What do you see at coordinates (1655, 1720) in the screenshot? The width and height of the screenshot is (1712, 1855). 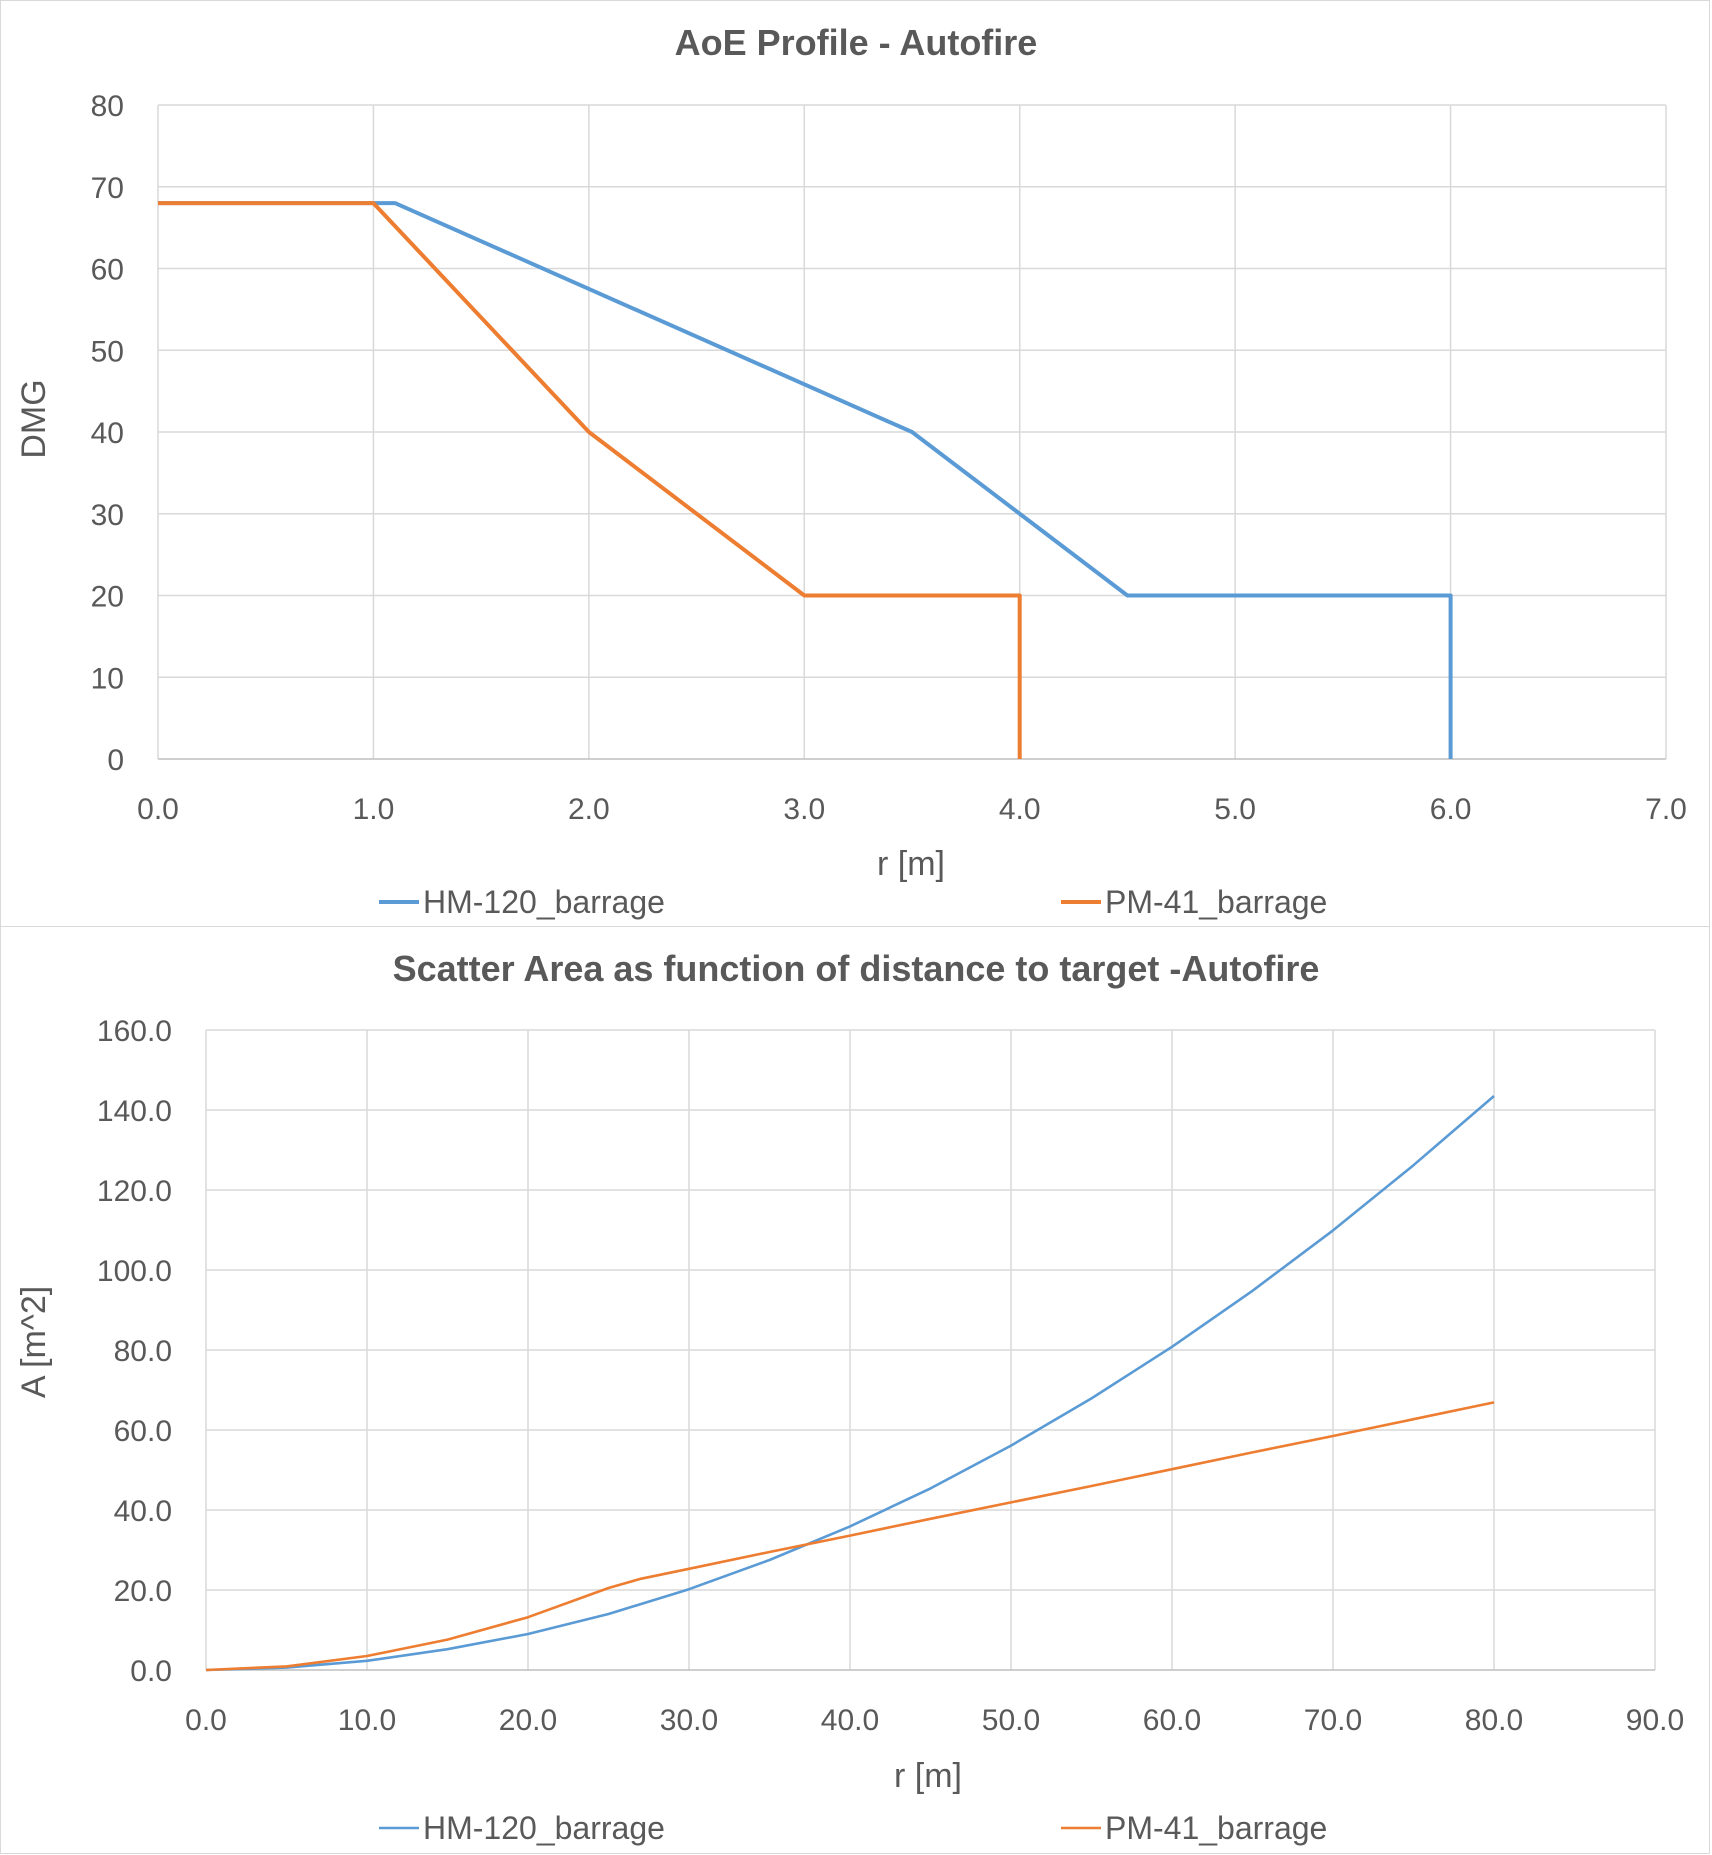 I see `x-tick-label: 90.0` at bounding box center [1655, 1720].